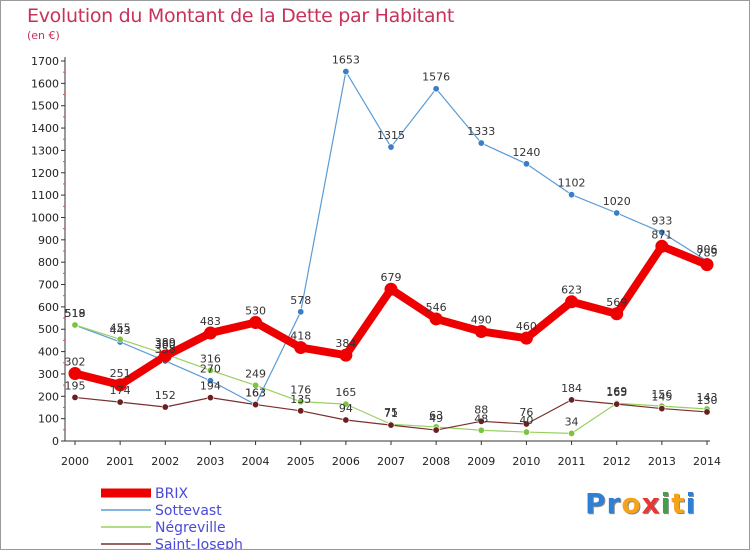  What do you see at coordinates (45, 150) in the screenshot?
I see `y-tick-label: 1300` at bounding box center [45, 150].